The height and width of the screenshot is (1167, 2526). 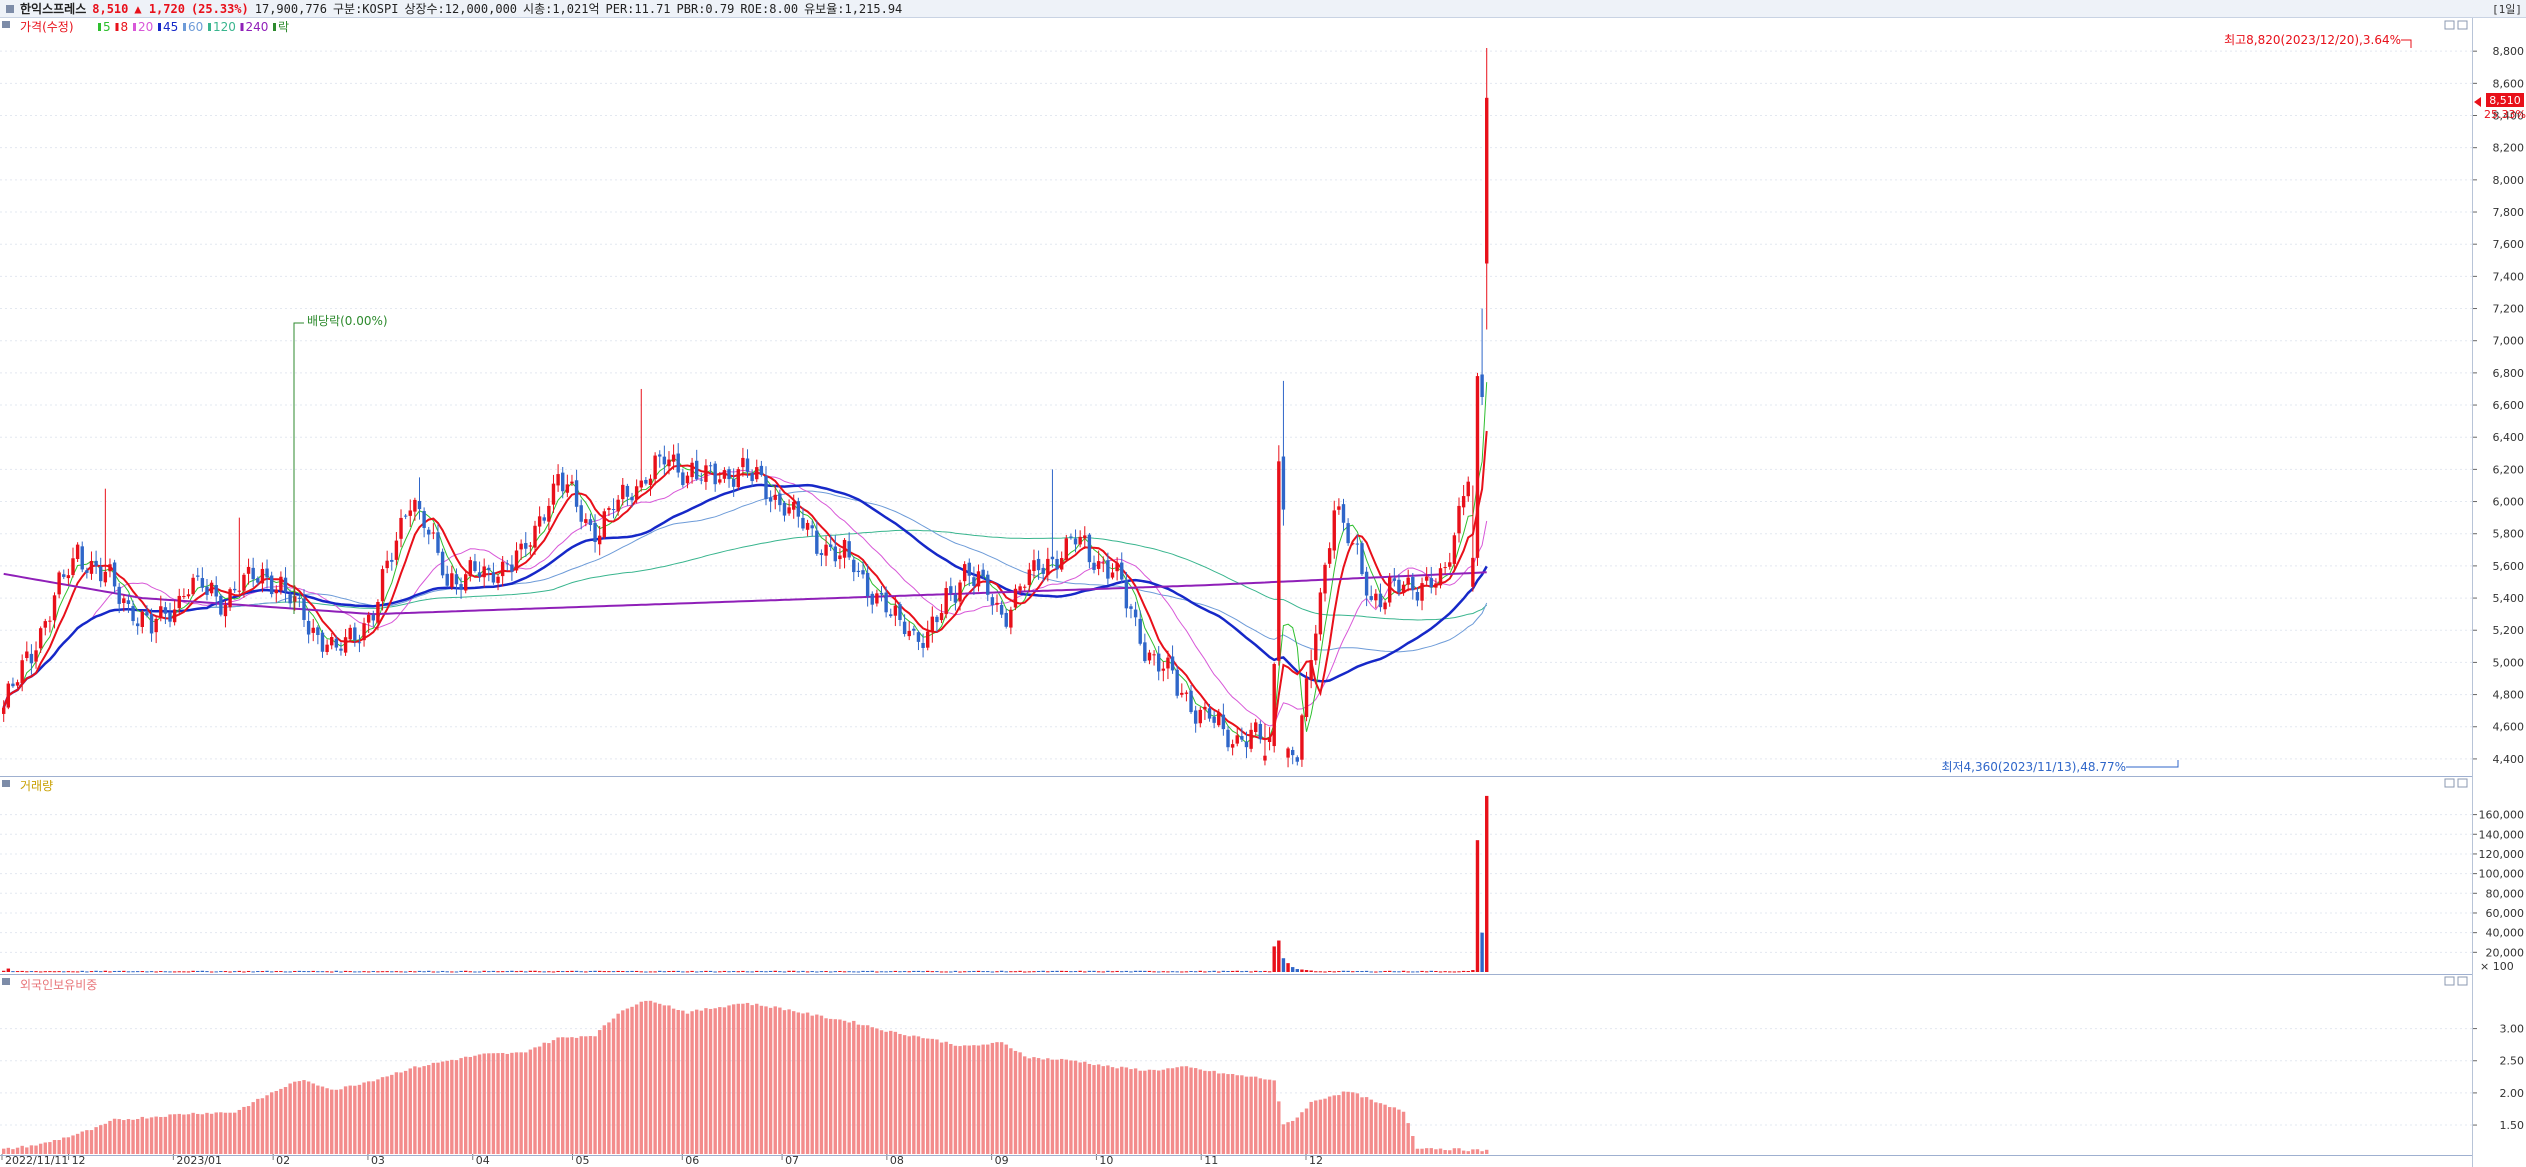 What do you see at coordinates (2509, 116) in the screenshot?
I see `price-tick-label: 8,400` at bounding box center [2509, 116].